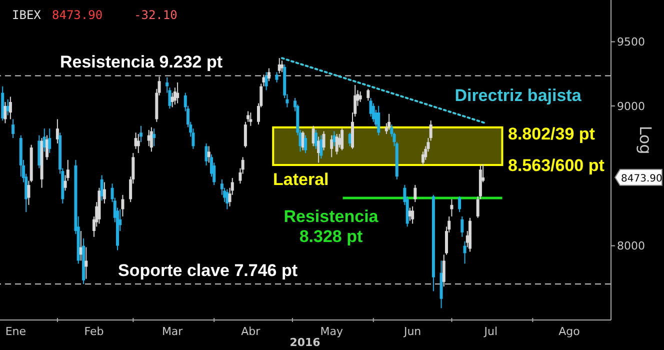 This screenshot has height=350, width=664. What do you see at coordinates (556, 166) in the screenshot?
I see `annotation: 8.563/600 pt` at bounding box center [556, 166].